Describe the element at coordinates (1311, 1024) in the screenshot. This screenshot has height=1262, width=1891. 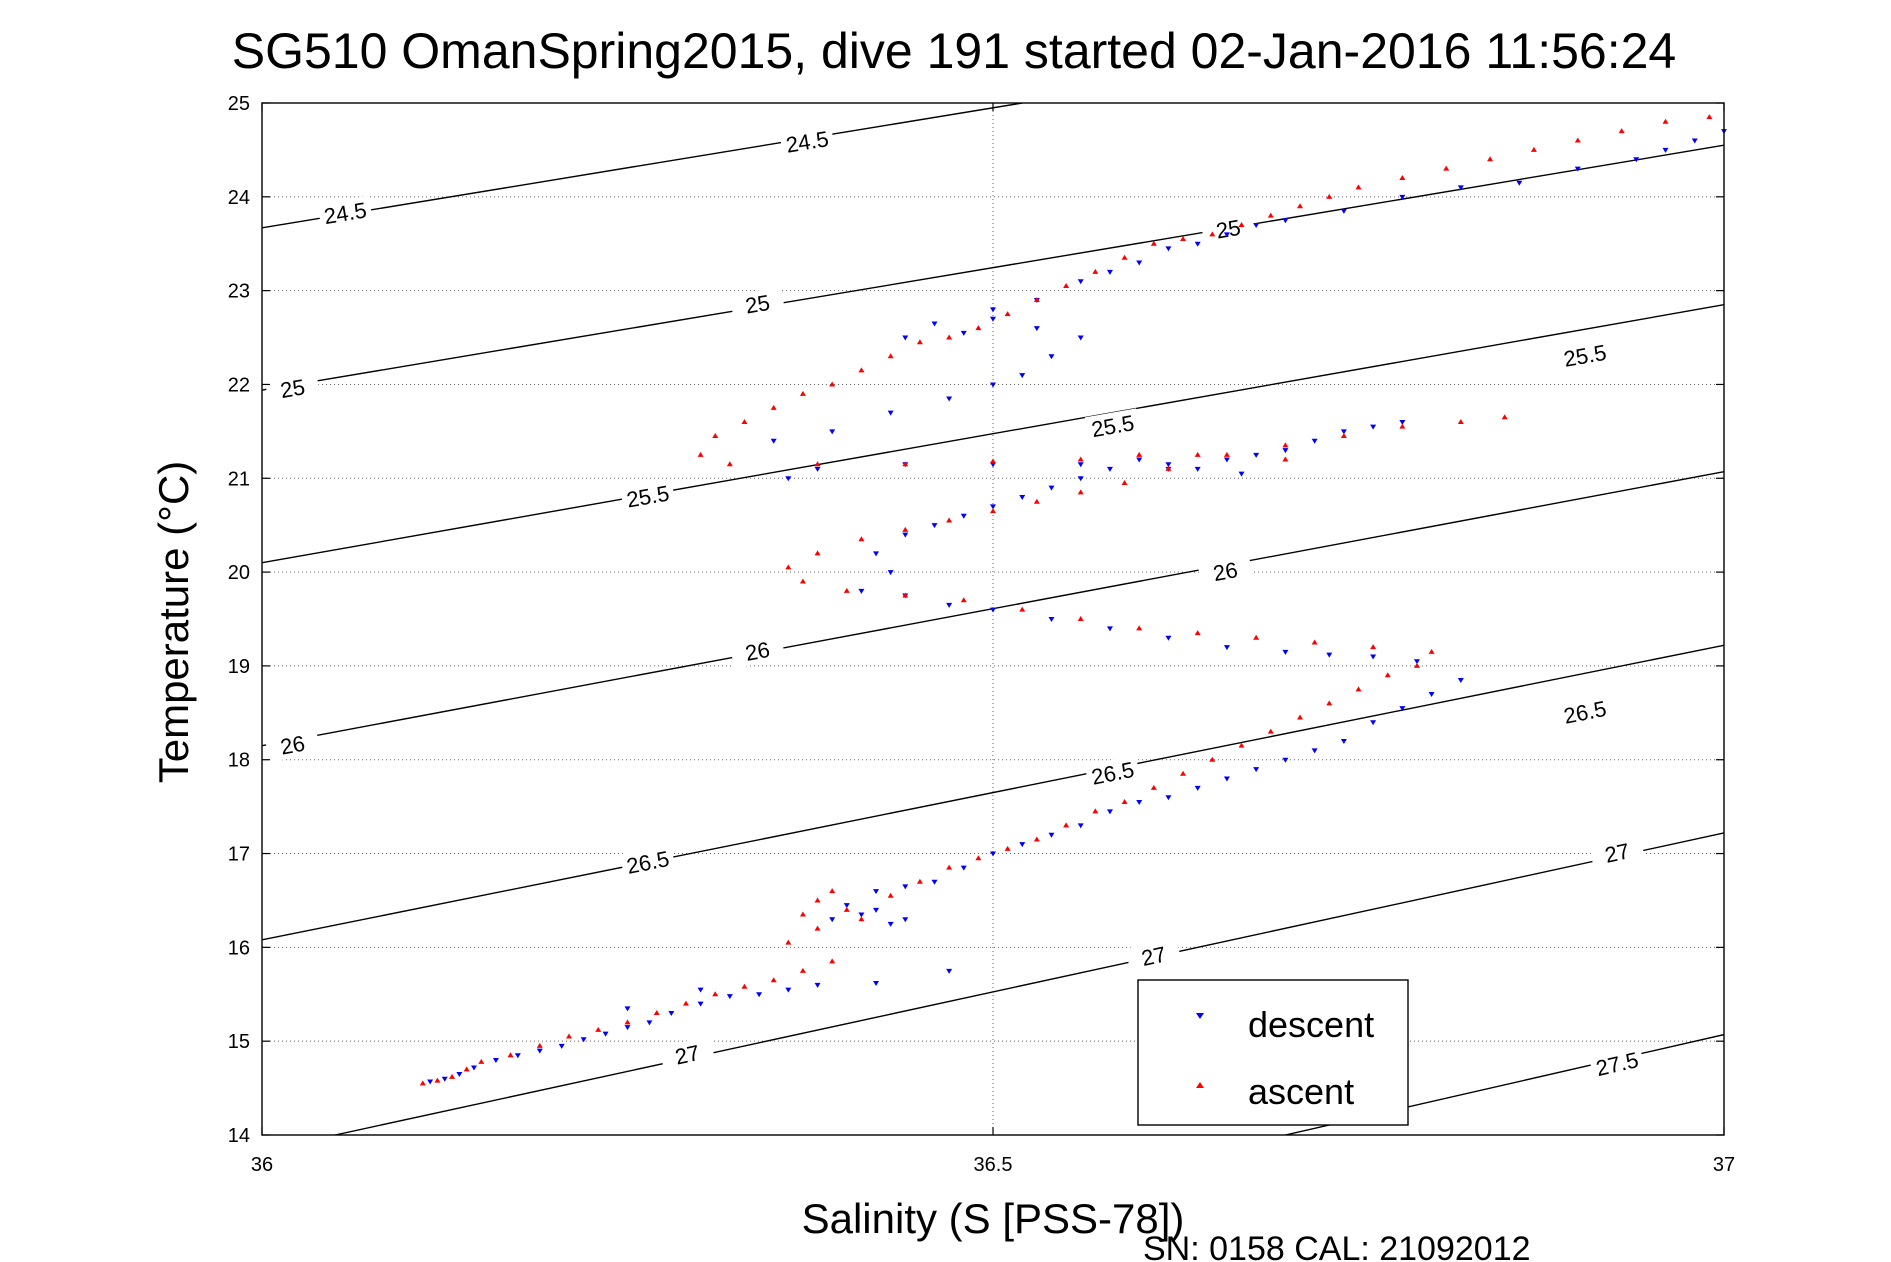
I see `legend-descent-label: descent` at that location.